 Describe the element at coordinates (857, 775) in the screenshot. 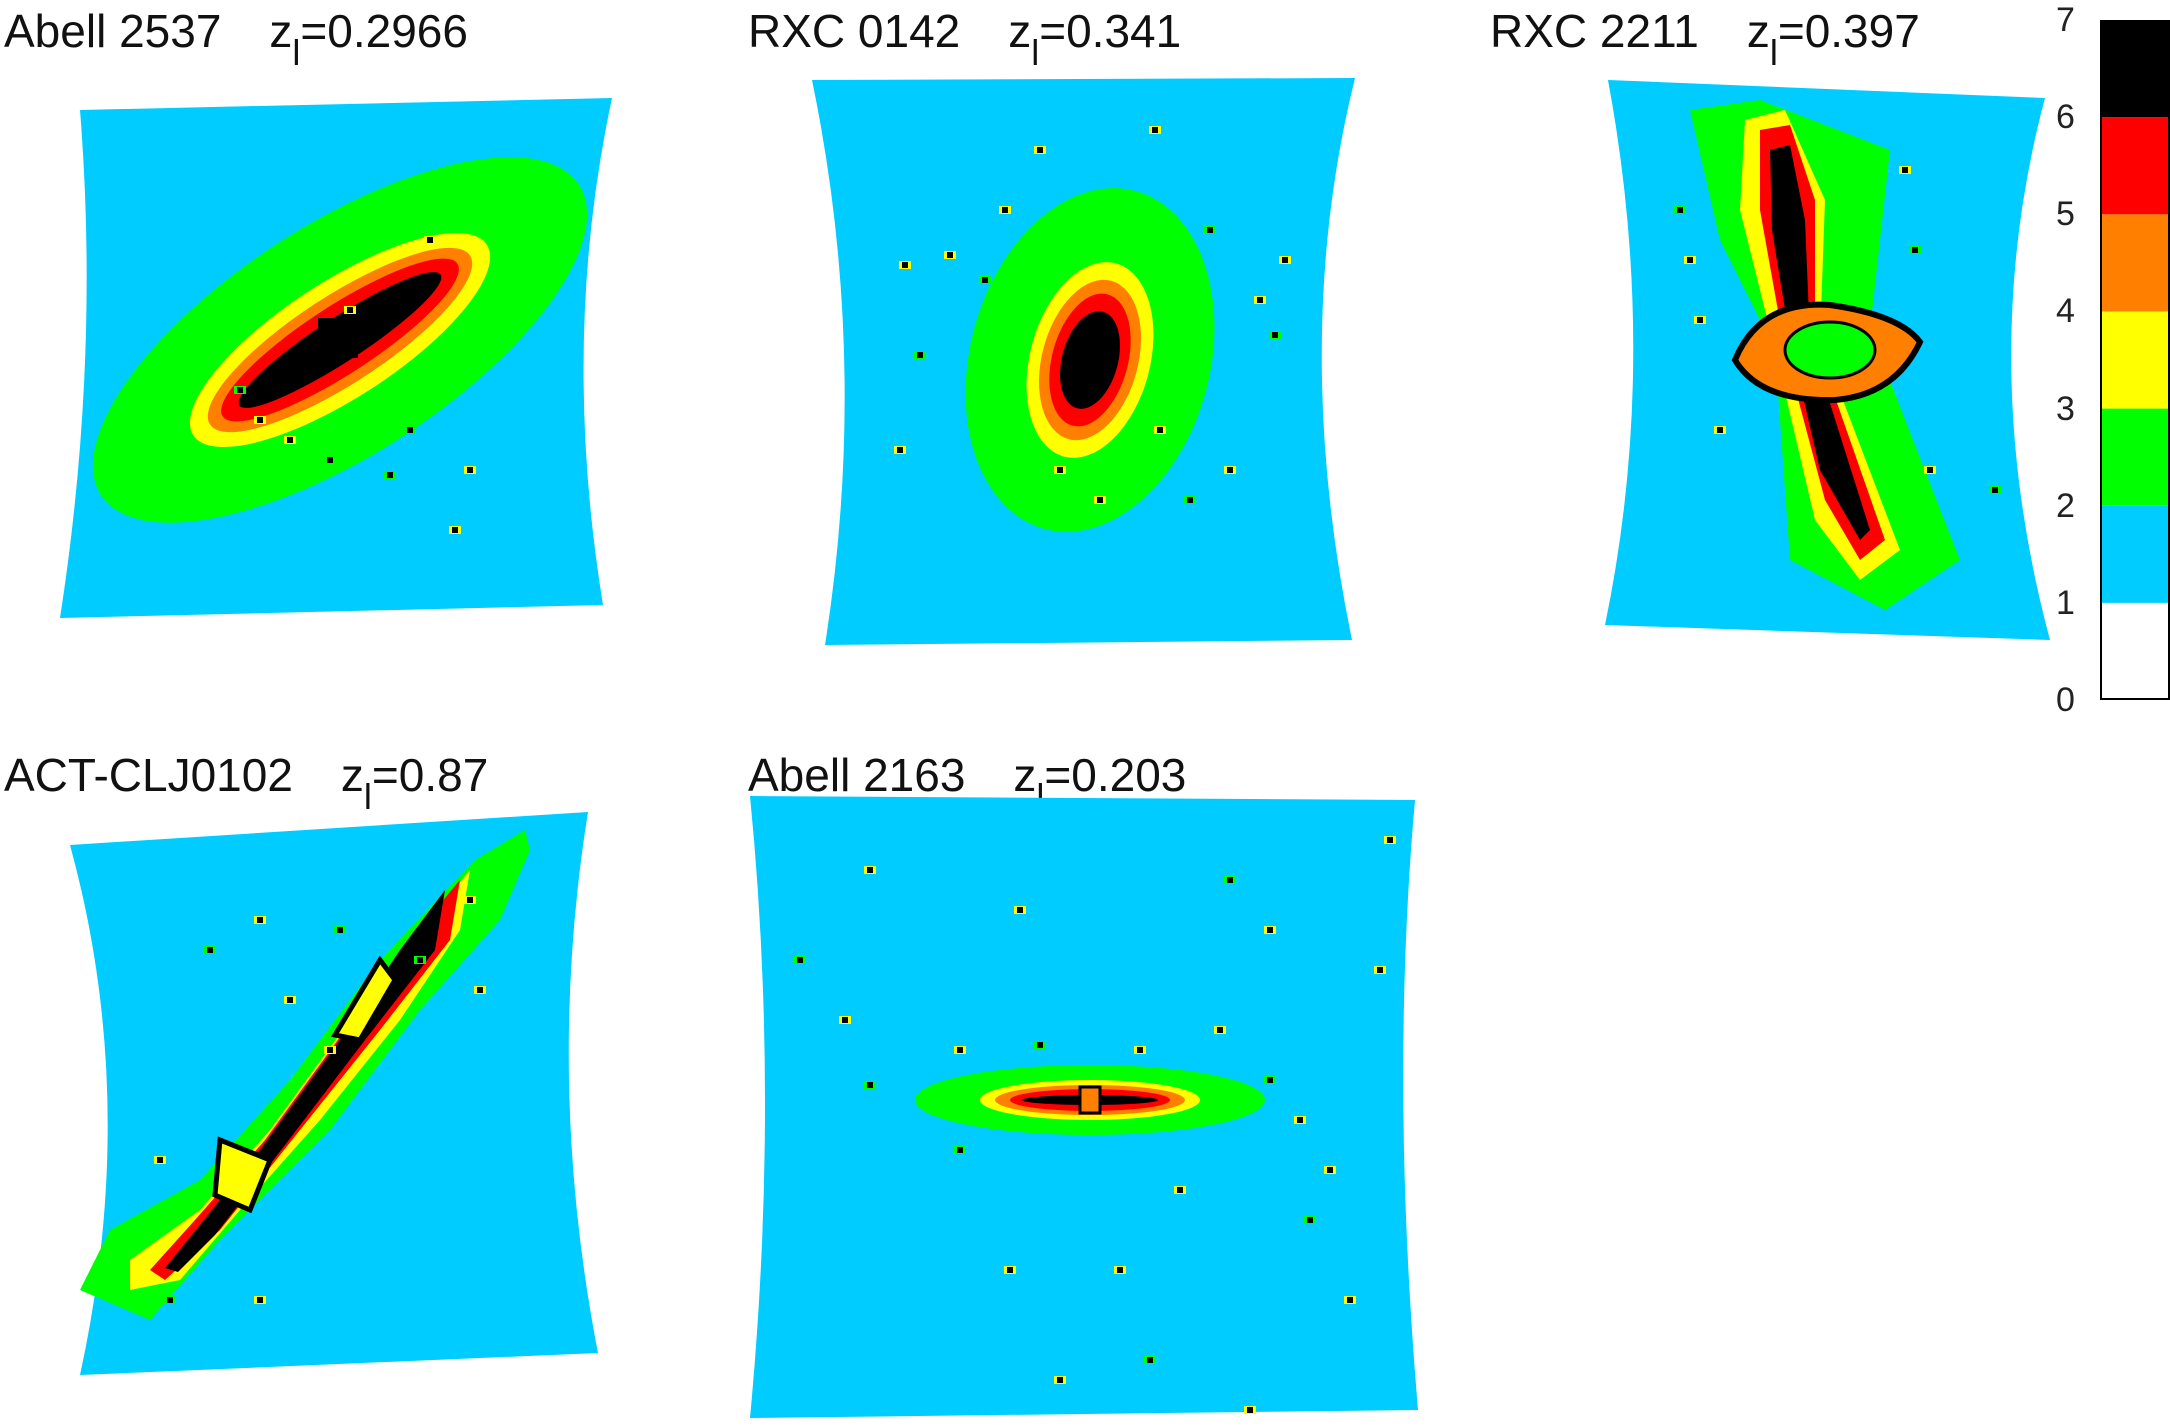

I see `cluster-name: Abell 2163` at that location.